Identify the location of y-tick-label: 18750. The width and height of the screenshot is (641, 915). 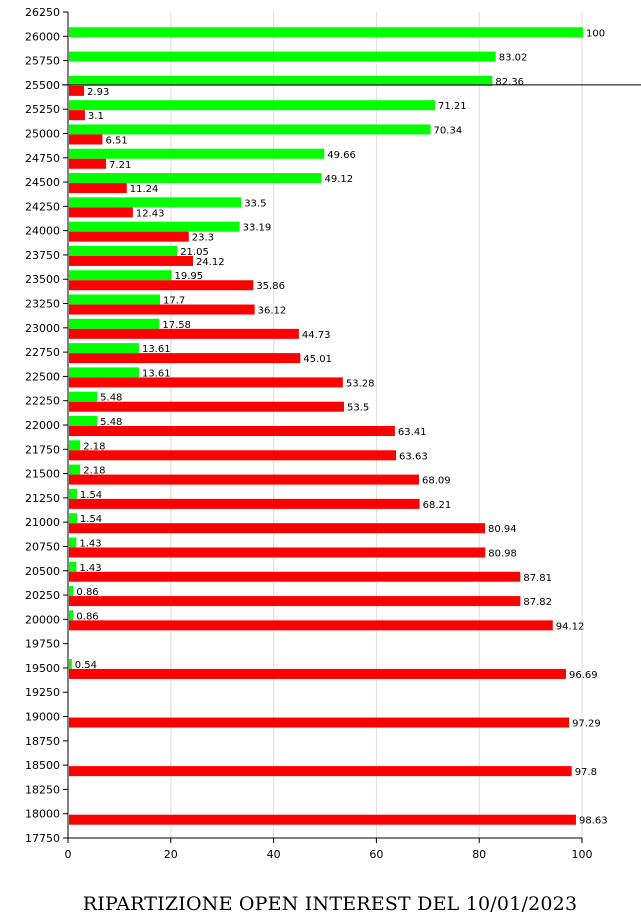
(42, 741).